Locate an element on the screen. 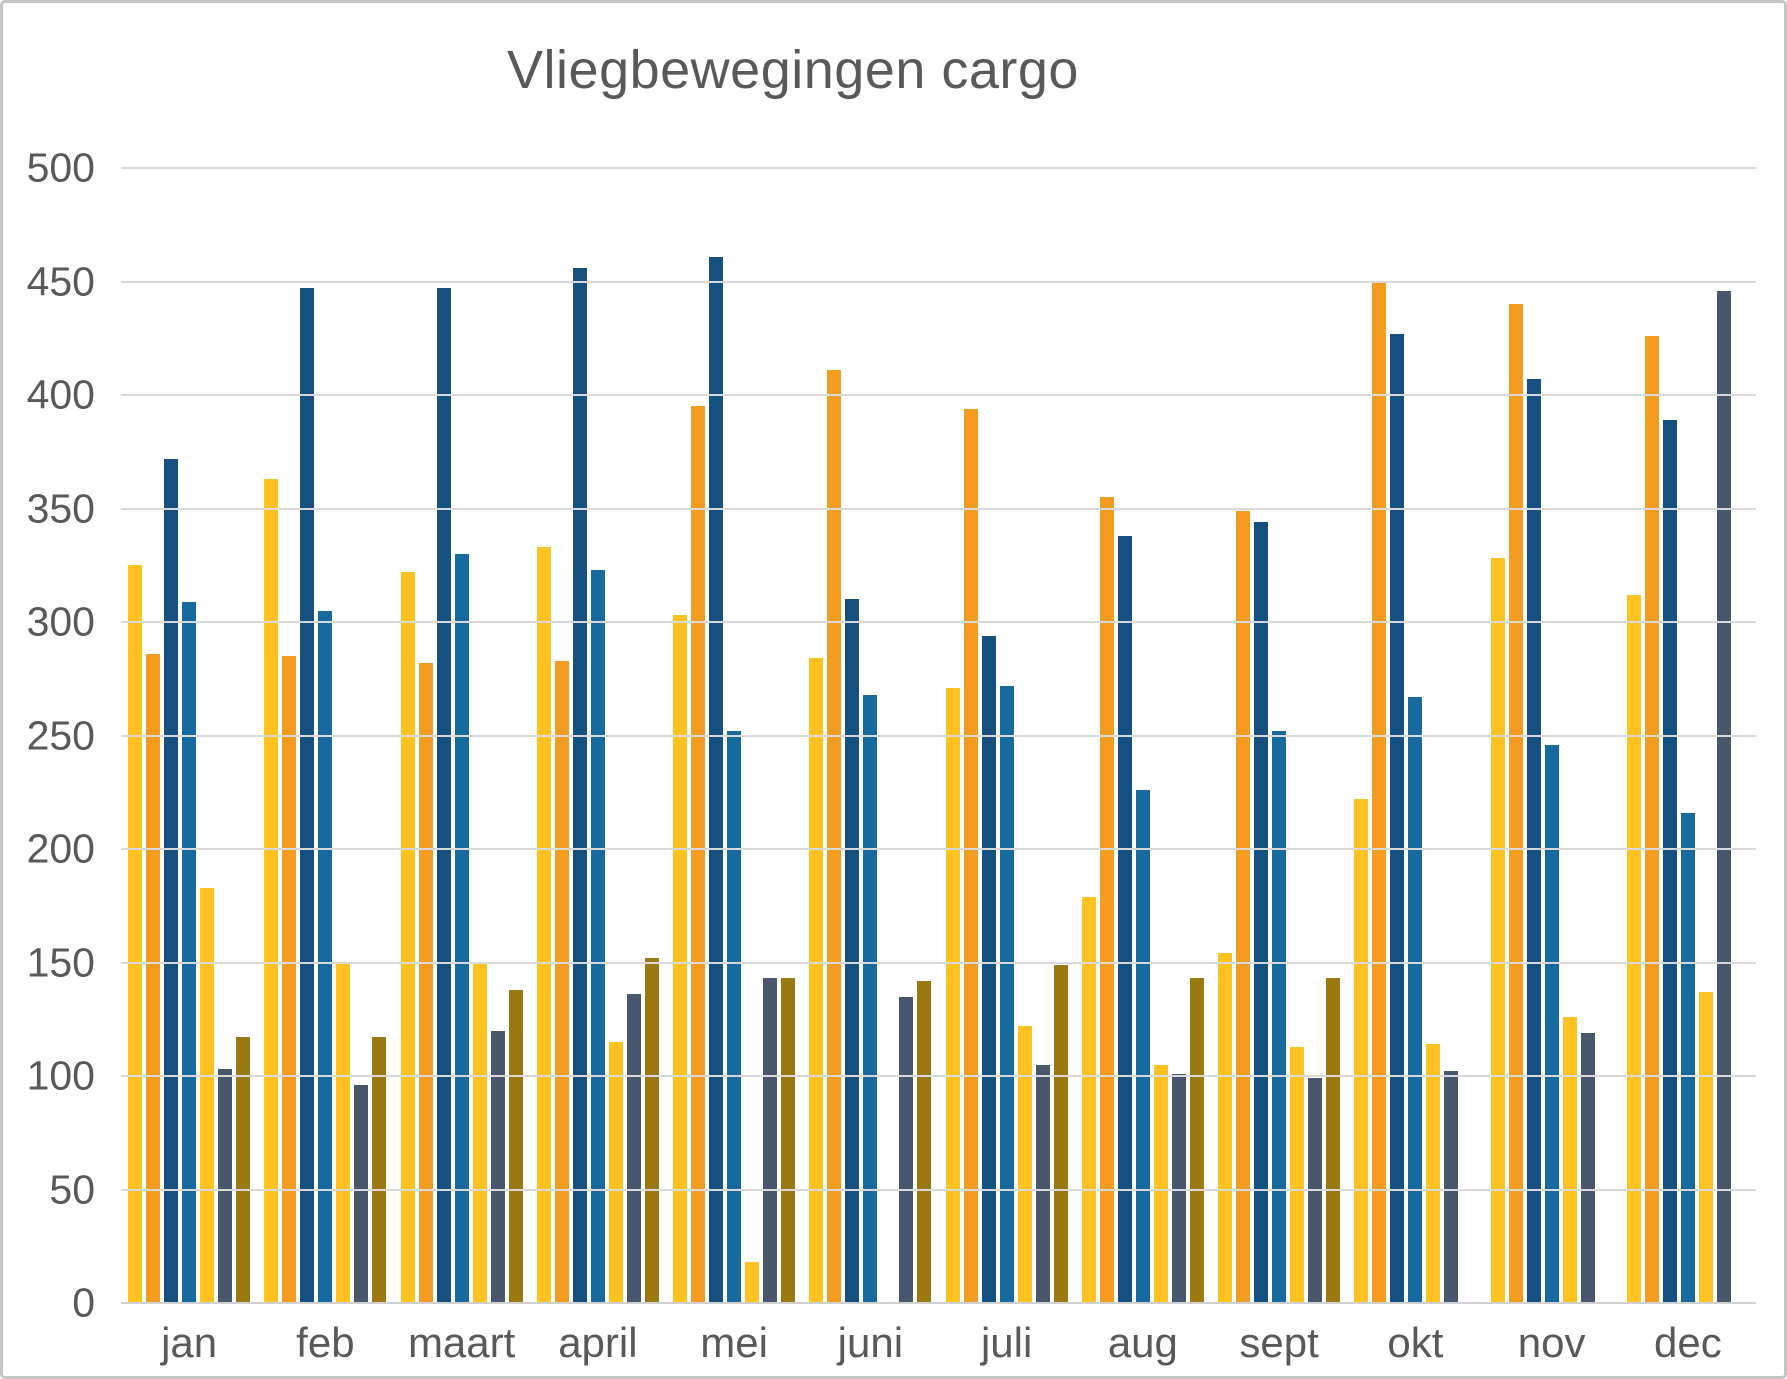 The image size is (1787, 1379). bar-april-serie-donkerblauw is located at coordinates (579, 785).